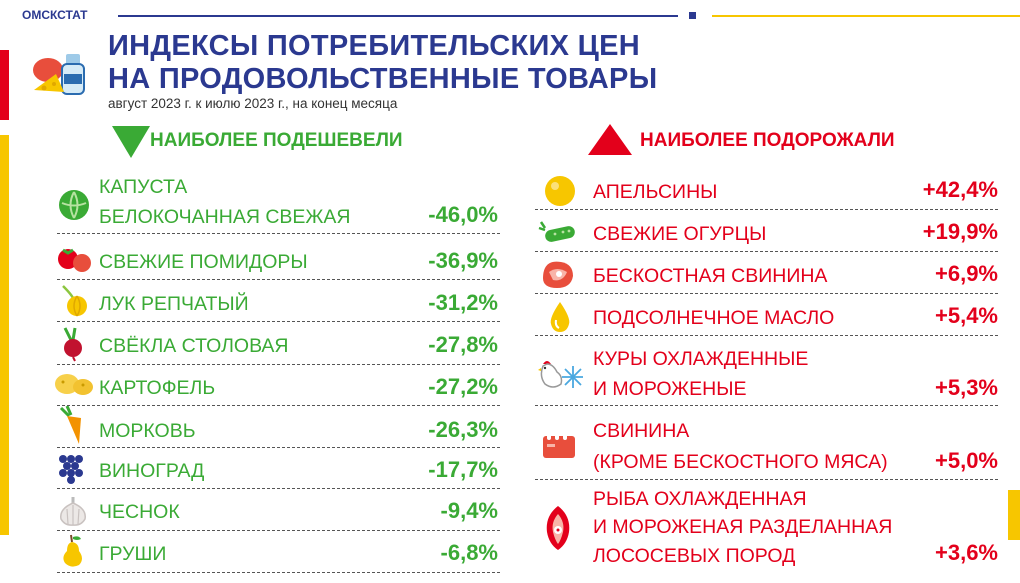 This screenshot has width=1020, height=583. What do you see at coordinates (463, 344) in the screenshot?
I see `item-value: -27,8%` at bounding box center [463, 344].